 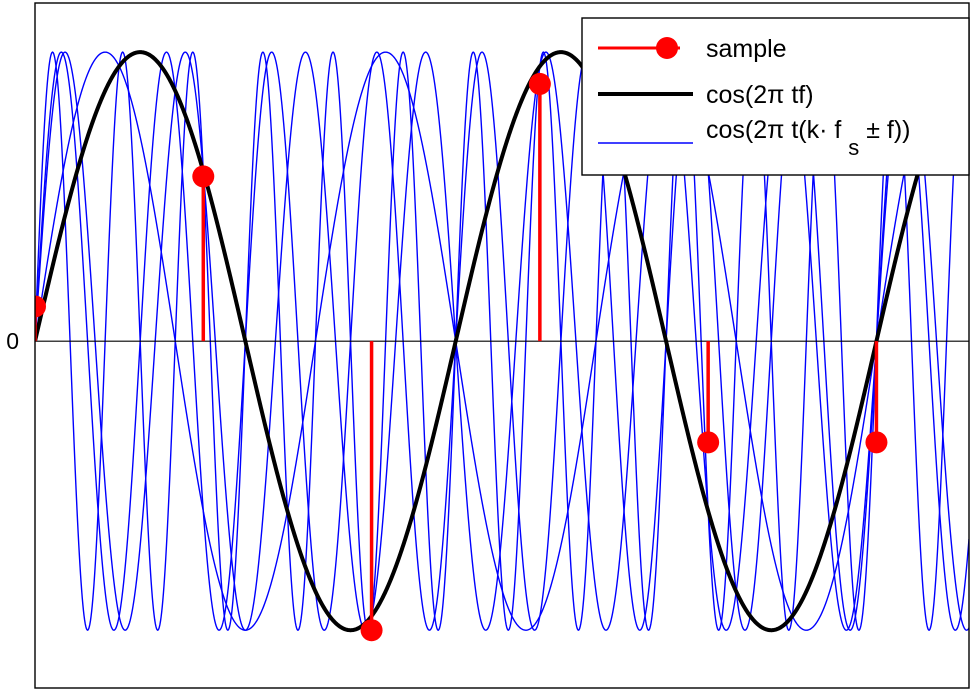 I want to click on legend-box, so click(x=775, y=96).